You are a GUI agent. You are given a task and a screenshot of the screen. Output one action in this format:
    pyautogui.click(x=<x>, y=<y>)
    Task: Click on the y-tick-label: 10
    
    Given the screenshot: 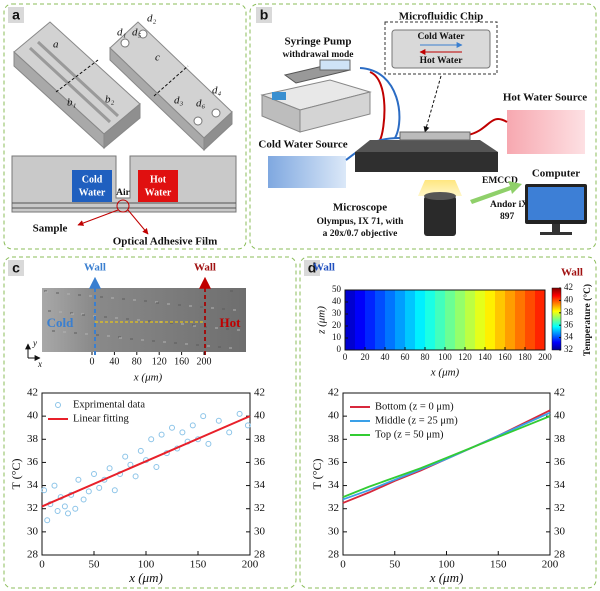 What is the action you would take?
    pyautogui.click(x=337, y=337)
    